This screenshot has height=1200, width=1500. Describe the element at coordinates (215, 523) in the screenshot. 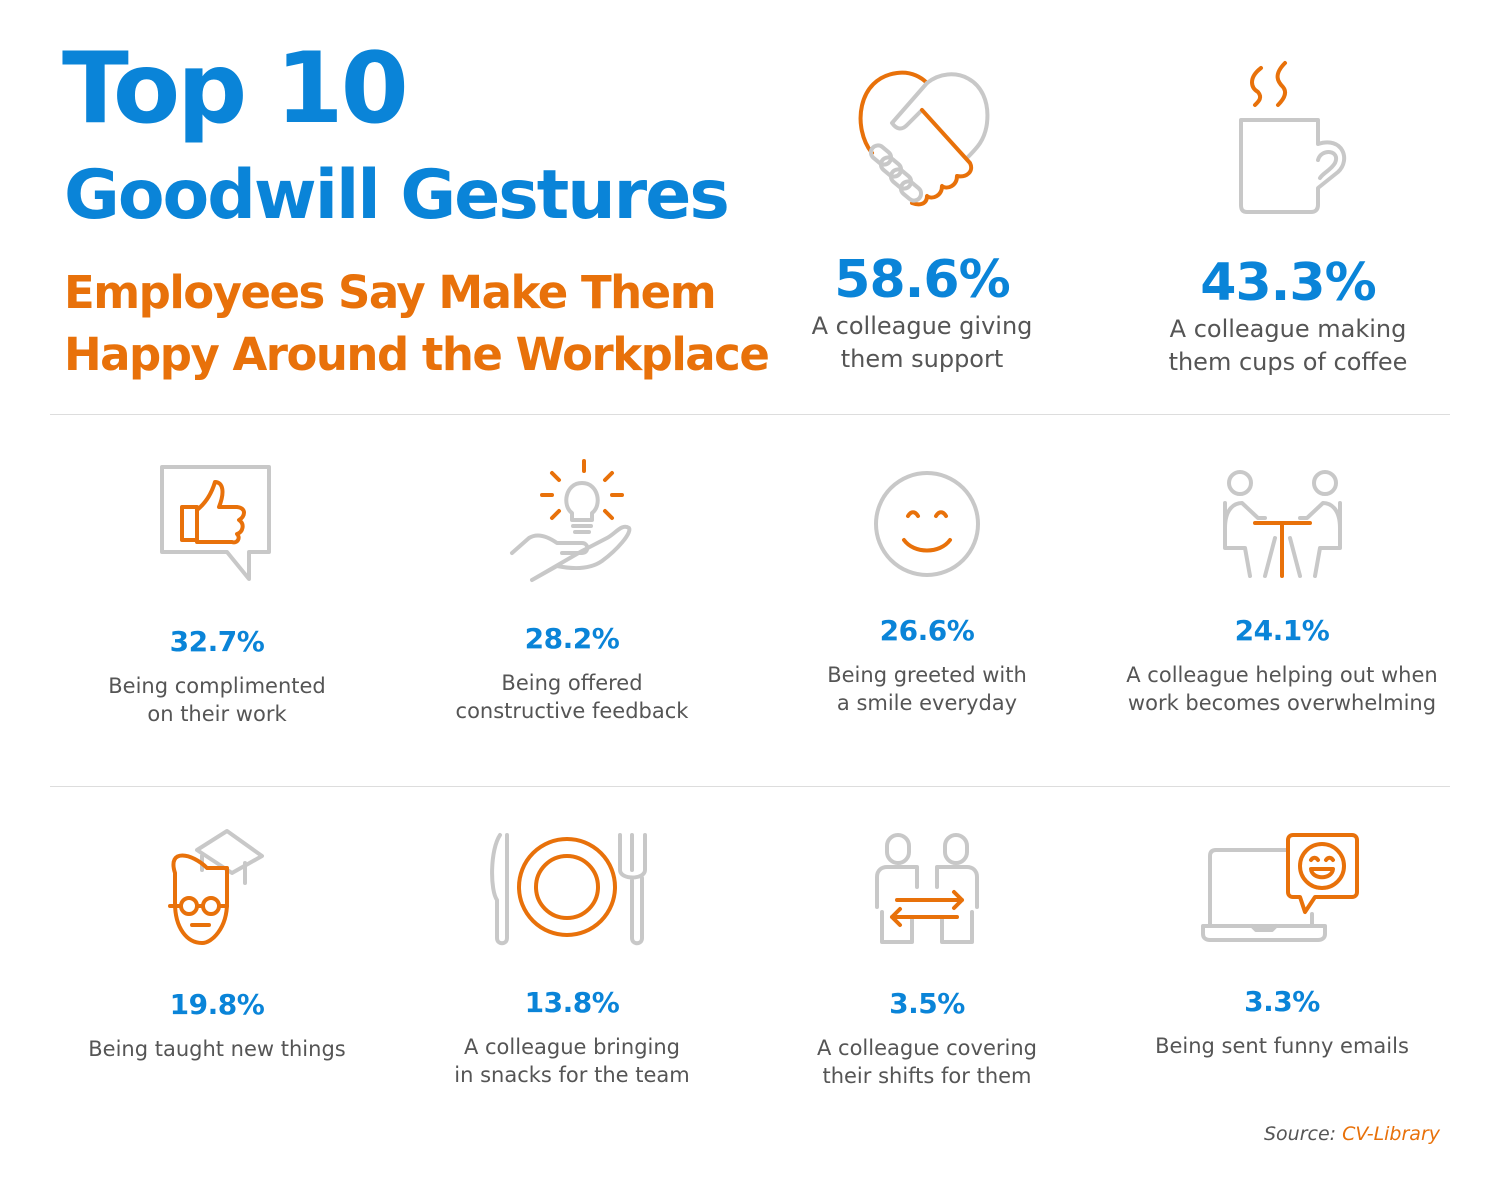

I see `thumbs-up-bubble-icon` at that location.